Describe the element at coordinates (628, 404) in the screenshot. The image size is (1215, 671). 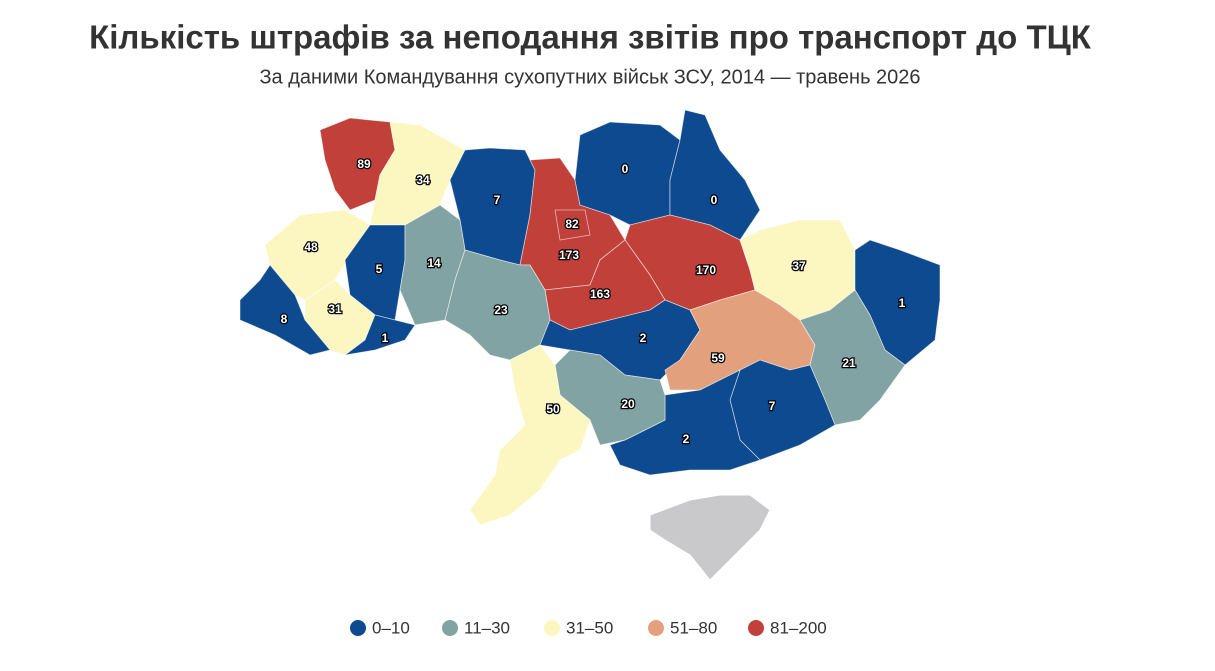
I see `region-label: 20` at that location.